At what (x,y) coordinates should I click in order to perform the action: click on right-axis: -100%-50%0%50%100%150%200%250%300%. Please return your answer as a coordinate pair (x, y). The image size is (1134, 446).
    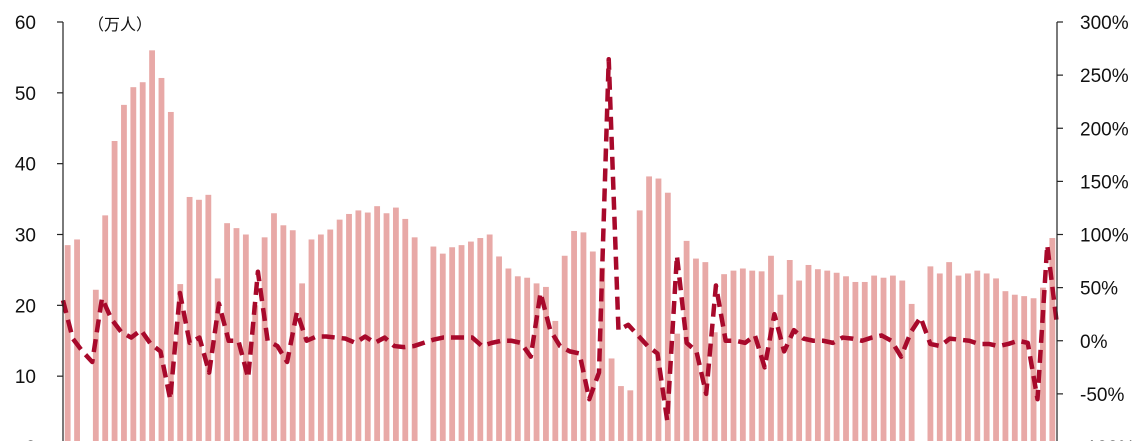
    Looking at the image, I should click on (1095, 229).